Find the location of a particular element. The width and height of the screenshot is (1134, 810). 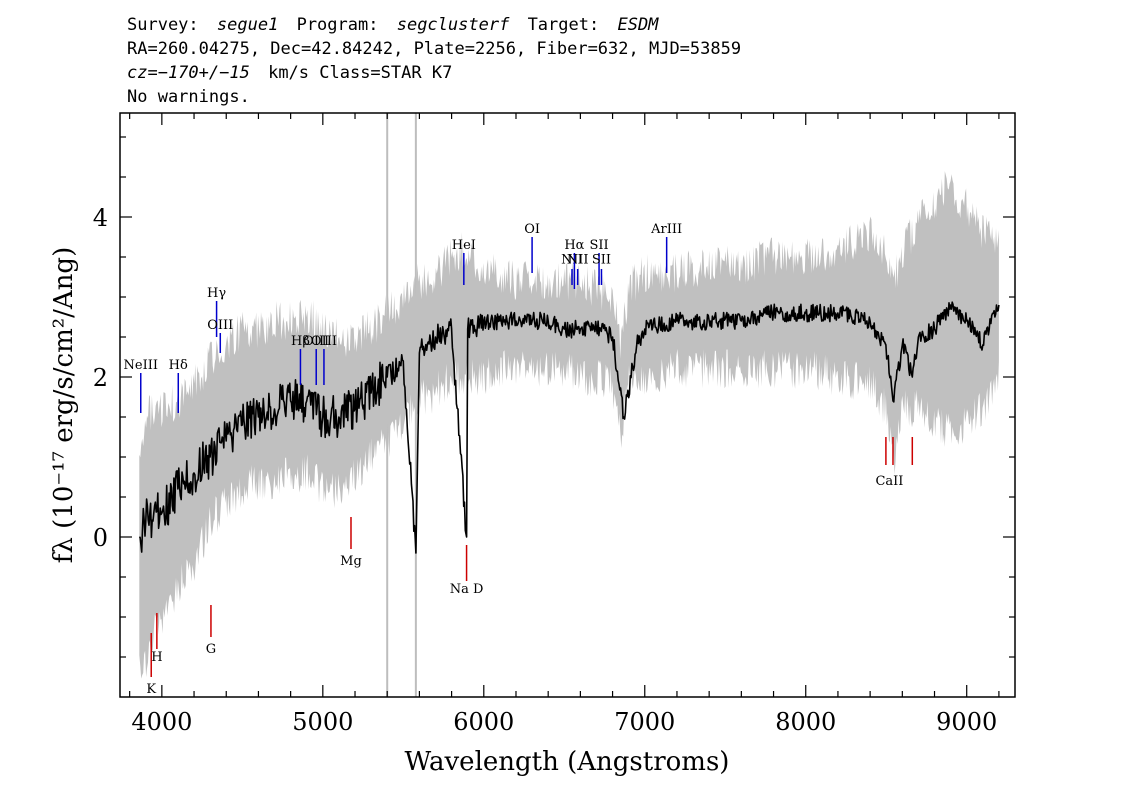

line-label-3: OIII is located at coordinates (220, 325).